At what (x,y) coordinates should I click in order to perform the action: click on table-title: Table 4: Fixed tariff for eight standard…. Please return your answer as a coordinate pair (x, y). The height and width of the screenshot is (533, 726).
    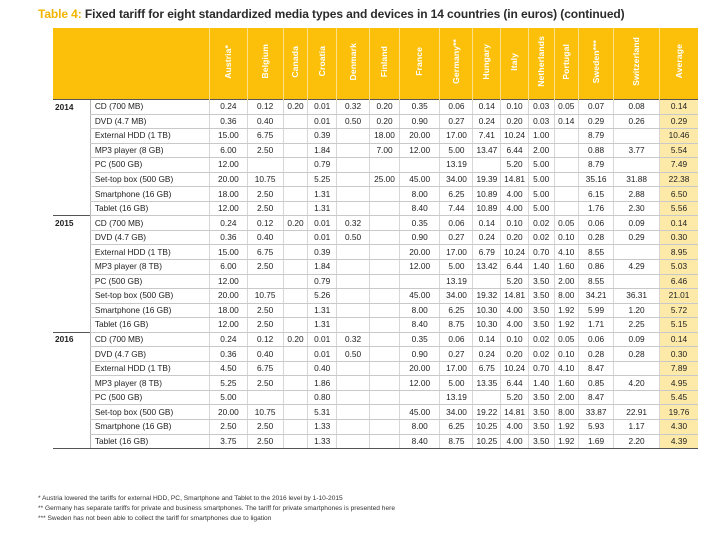
    Looking at the image, I should click on (378, 17).